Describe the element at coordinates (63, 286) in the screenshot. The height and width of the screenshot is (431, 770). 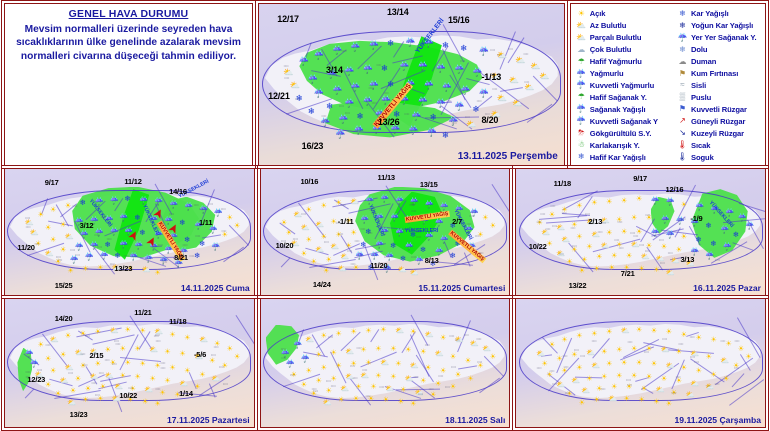
I see `temperature-label: 15/25` at that location.